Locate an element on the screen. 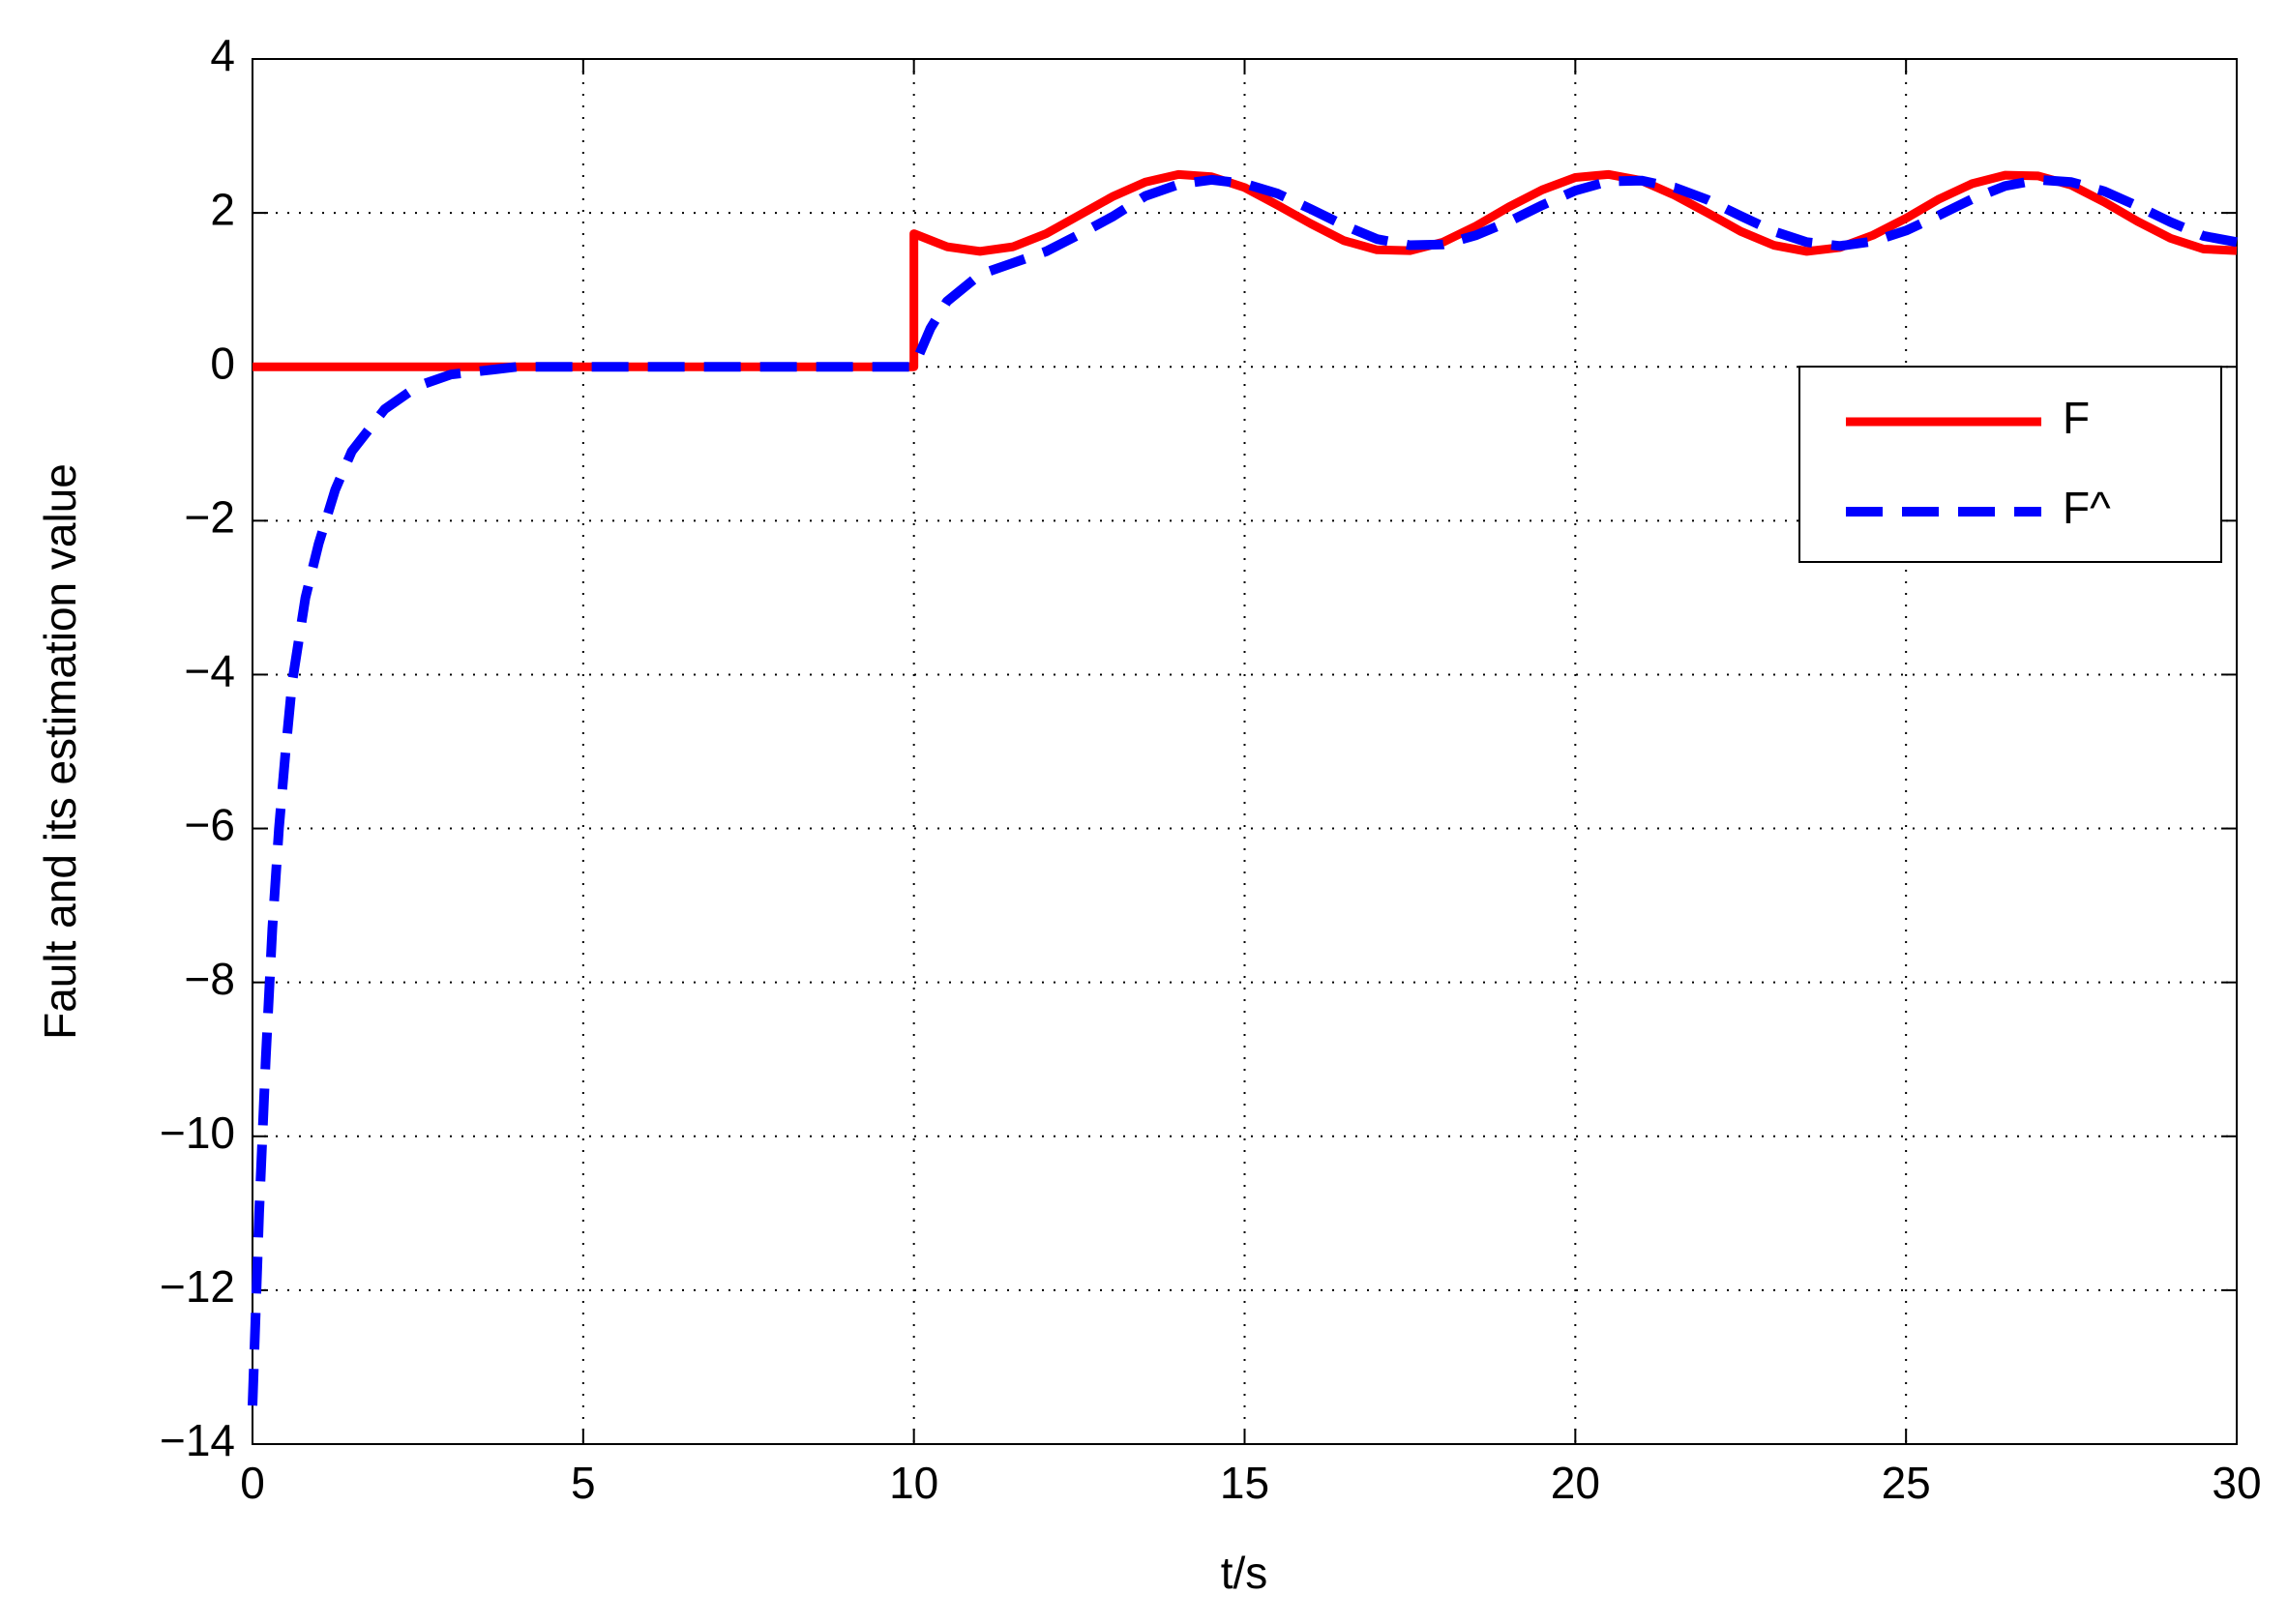  y-tick-label: 0 is located at coordinates (223, 363).